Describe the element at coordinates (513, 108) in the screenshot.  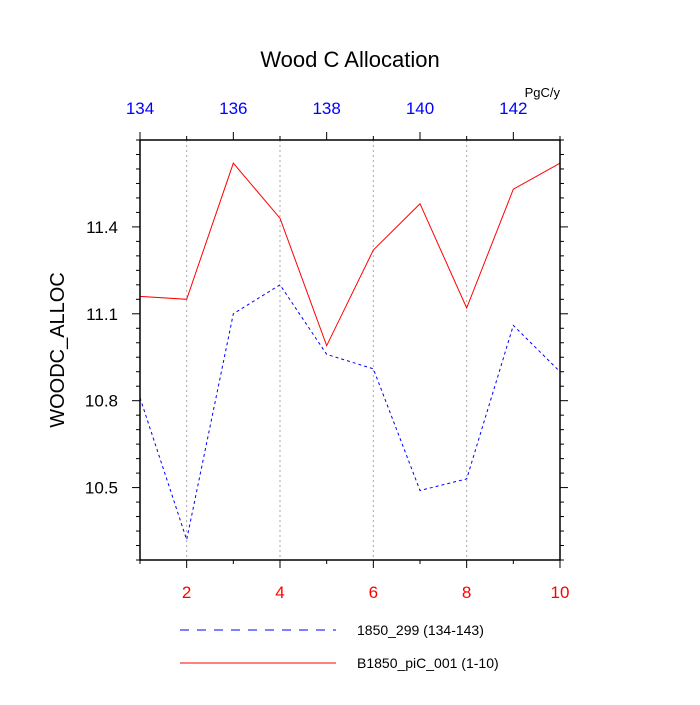
I see `x-top-tick-label: 142` at that location.